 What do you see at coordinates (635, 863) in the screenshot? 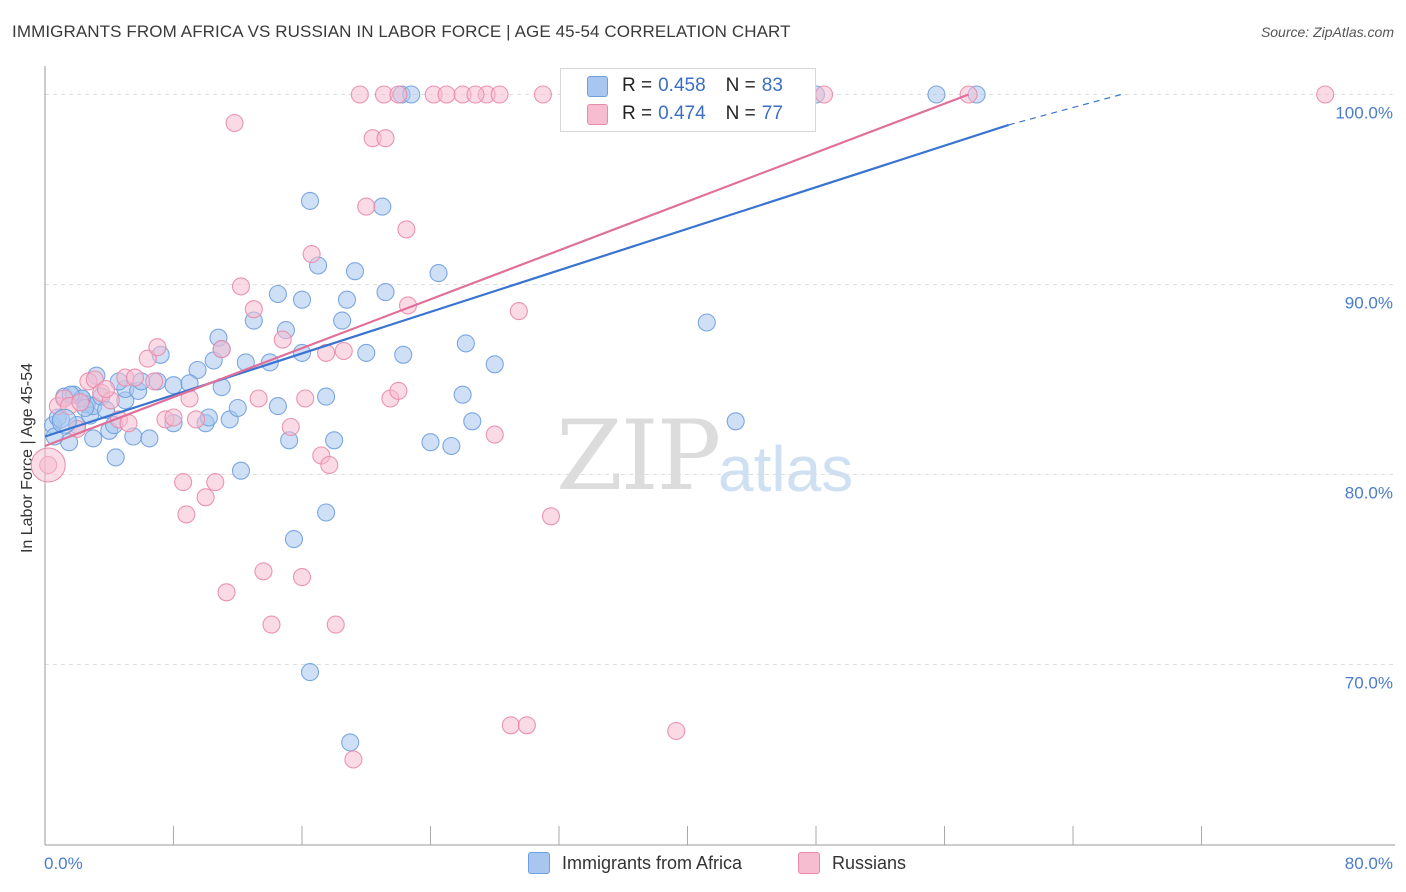
I see `legend-item-africa: Immigrants from Africa` at bounding box center [635, 863].